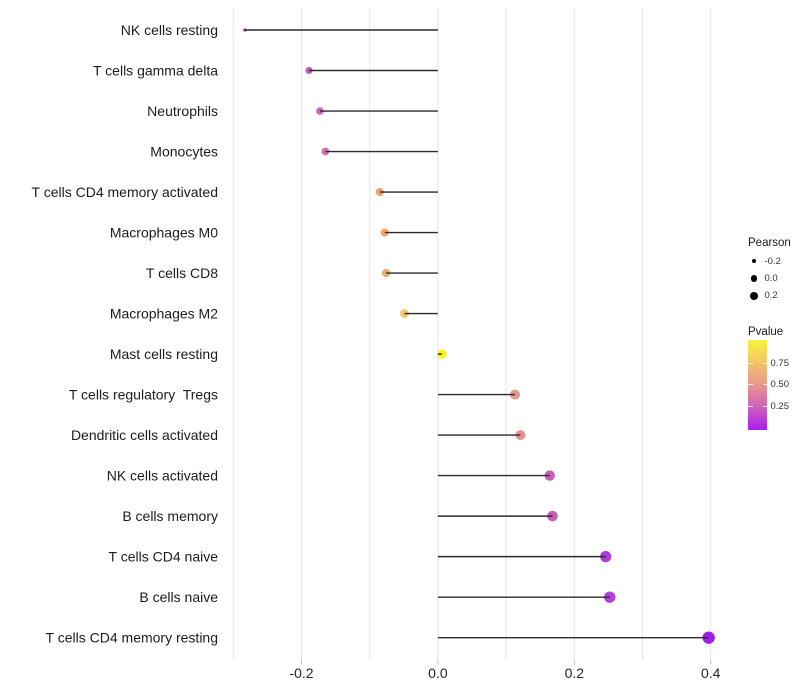 The width and height of the screenshot is (800, 700). I want to click on y-axis-label: T cells CD8, so click(182, 273).